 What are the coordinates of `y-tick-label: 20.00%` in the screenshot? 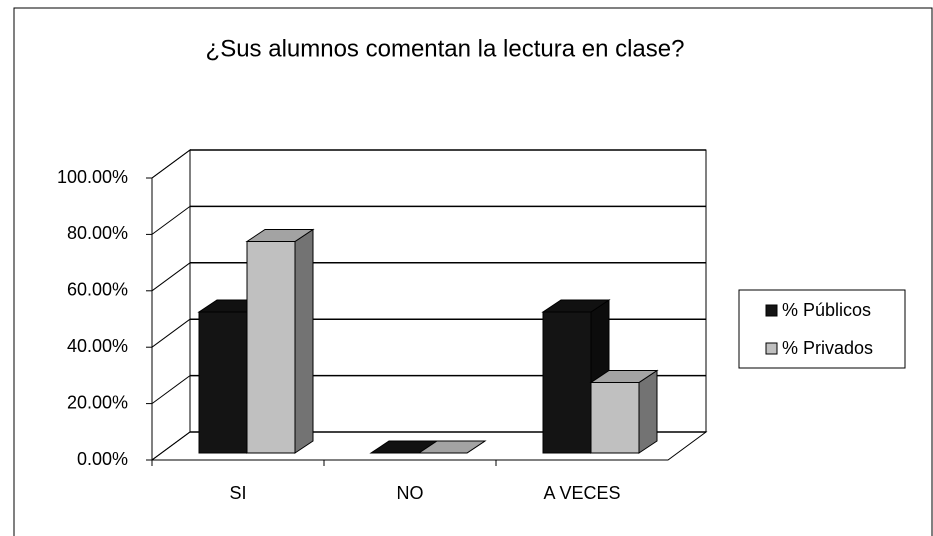 It's located at (97, 402).